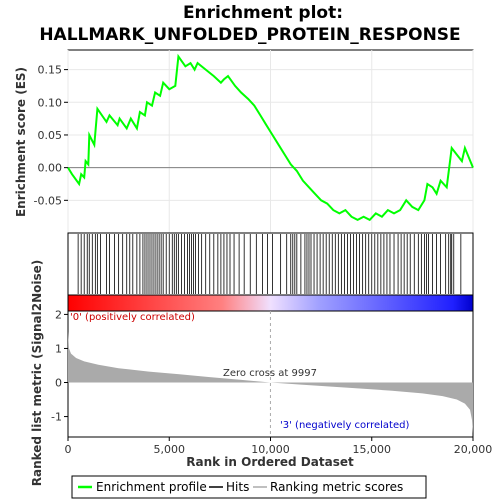  Describe the element at coordinates (151, 487) in the screenshot. I see `legend-enrichment-label: Enrichment profile` at that location.